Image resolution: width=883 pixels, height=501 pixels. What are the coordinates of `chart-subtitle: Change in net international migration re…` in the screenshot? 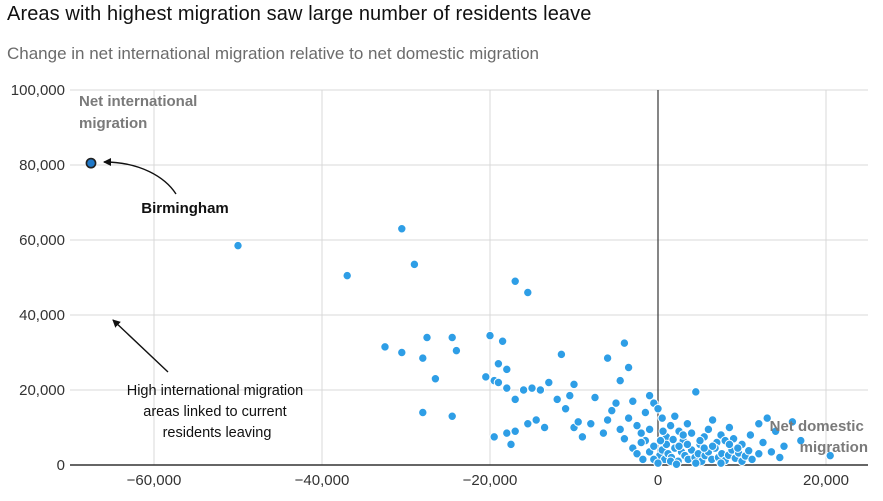 It's located at (273, 53).